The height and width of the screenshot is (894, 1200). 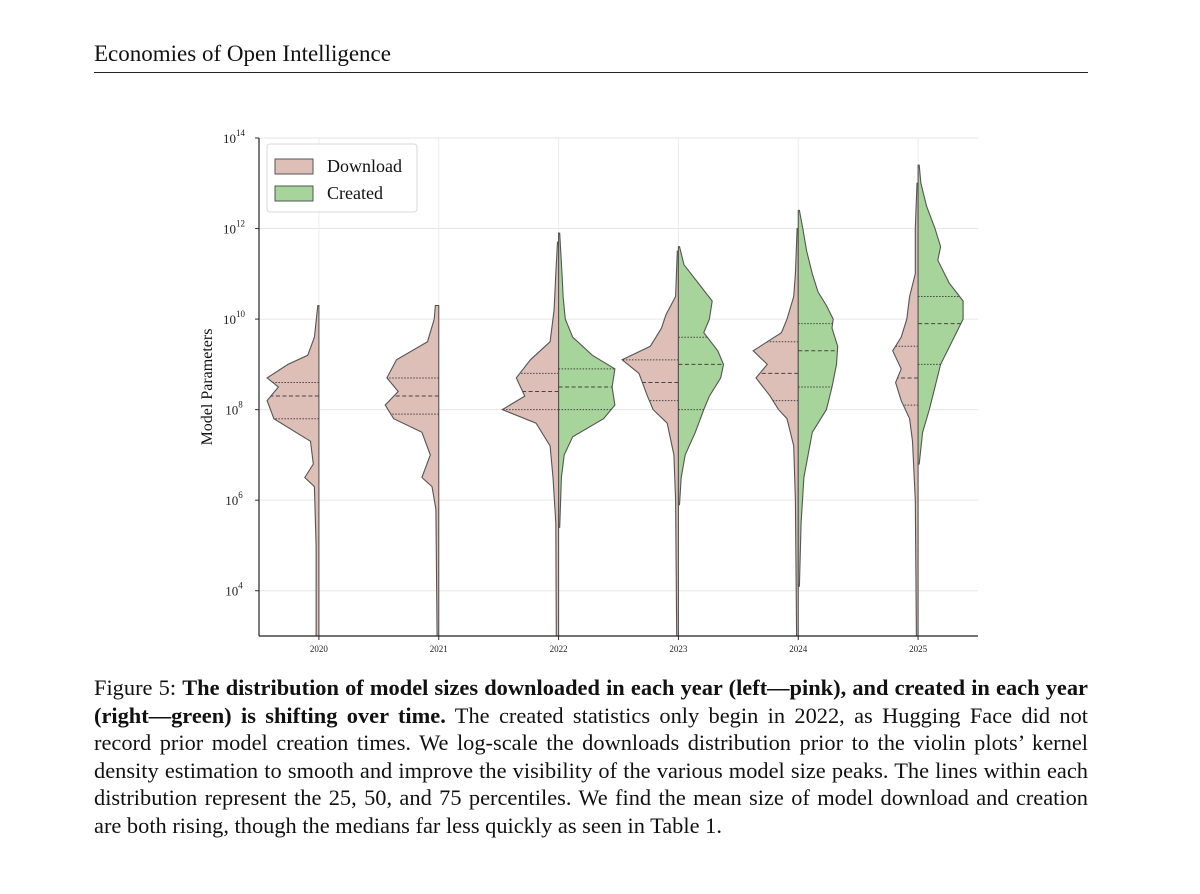 What do you see at coordinates (234, 590) in the screenshot?
I see `y-tick-label: 10⁴` at bounding box center [234, 590].